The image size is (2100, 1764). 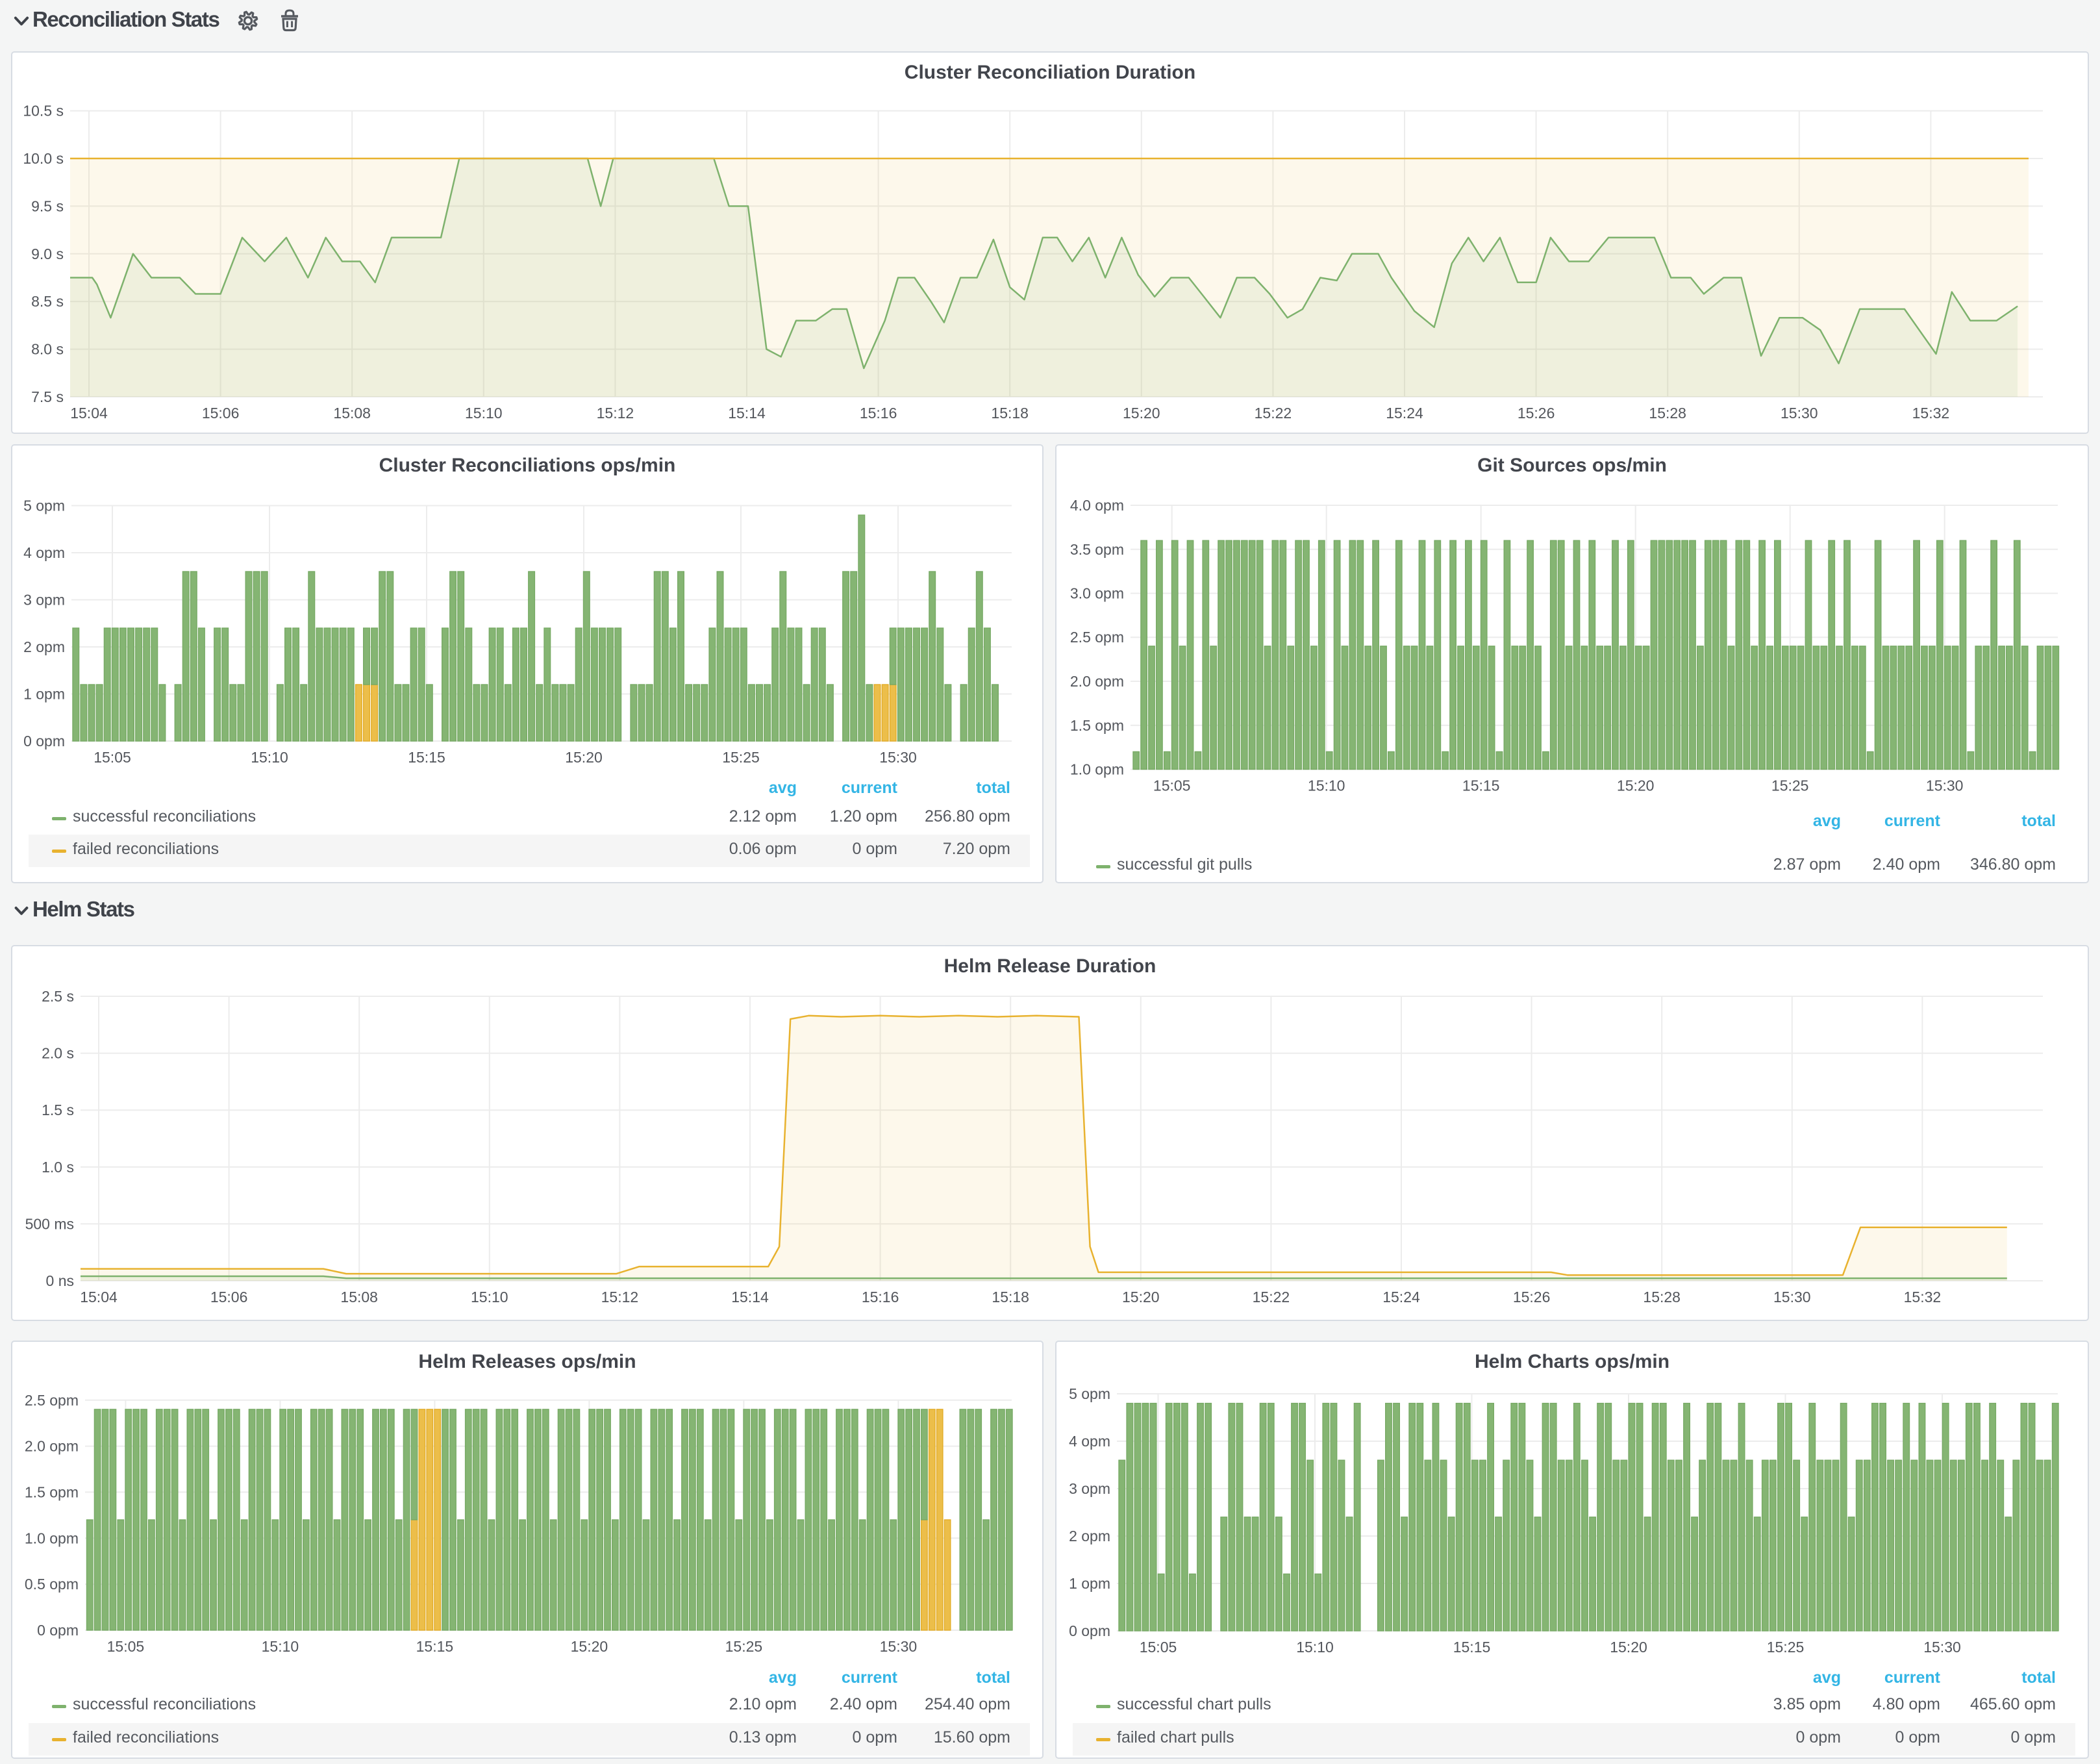 What do you see at coordinates (49, 1224) in the screenshot?
I see `svg-text: 500 ms` at bounding box center [49, 1224].